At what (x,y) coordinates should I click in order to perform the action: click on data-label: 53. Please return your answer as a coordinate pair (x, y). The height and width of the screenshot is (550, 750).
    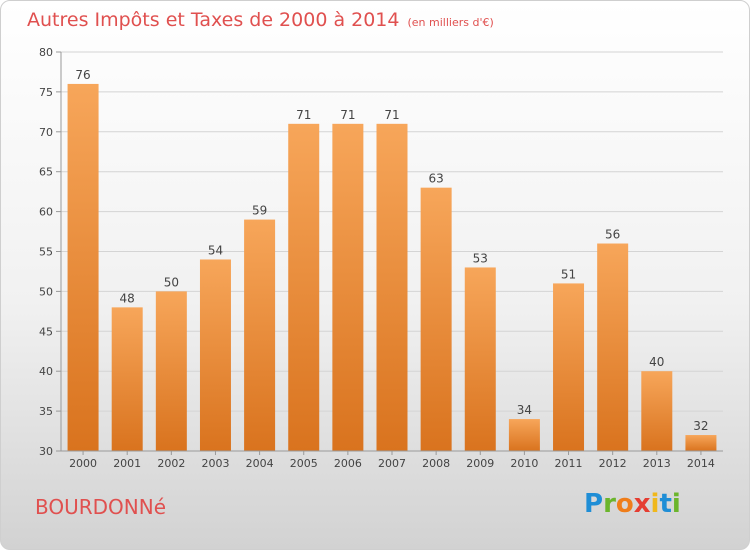
    Looking at the image, I should click on (480, 258).